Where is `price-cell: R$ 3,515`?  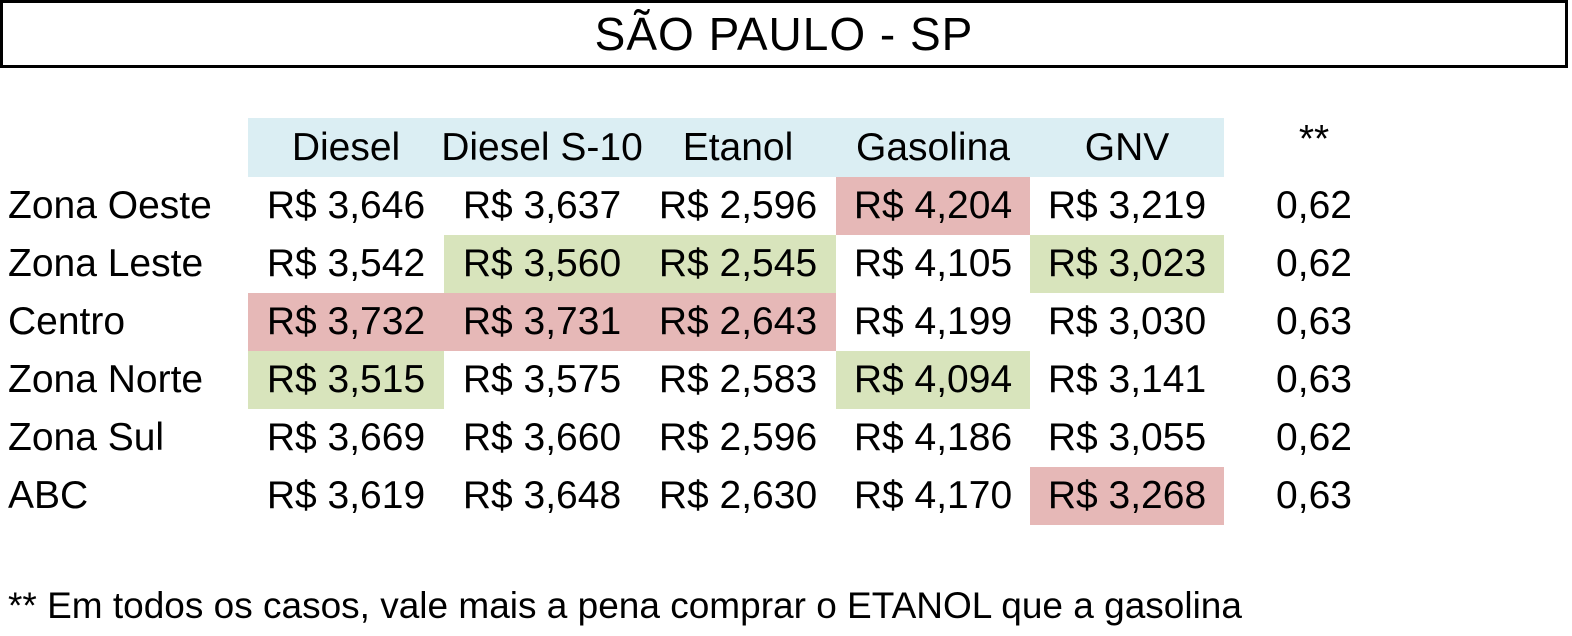 price-cell: R$ 3,515 is located at coordinates (346, 380).